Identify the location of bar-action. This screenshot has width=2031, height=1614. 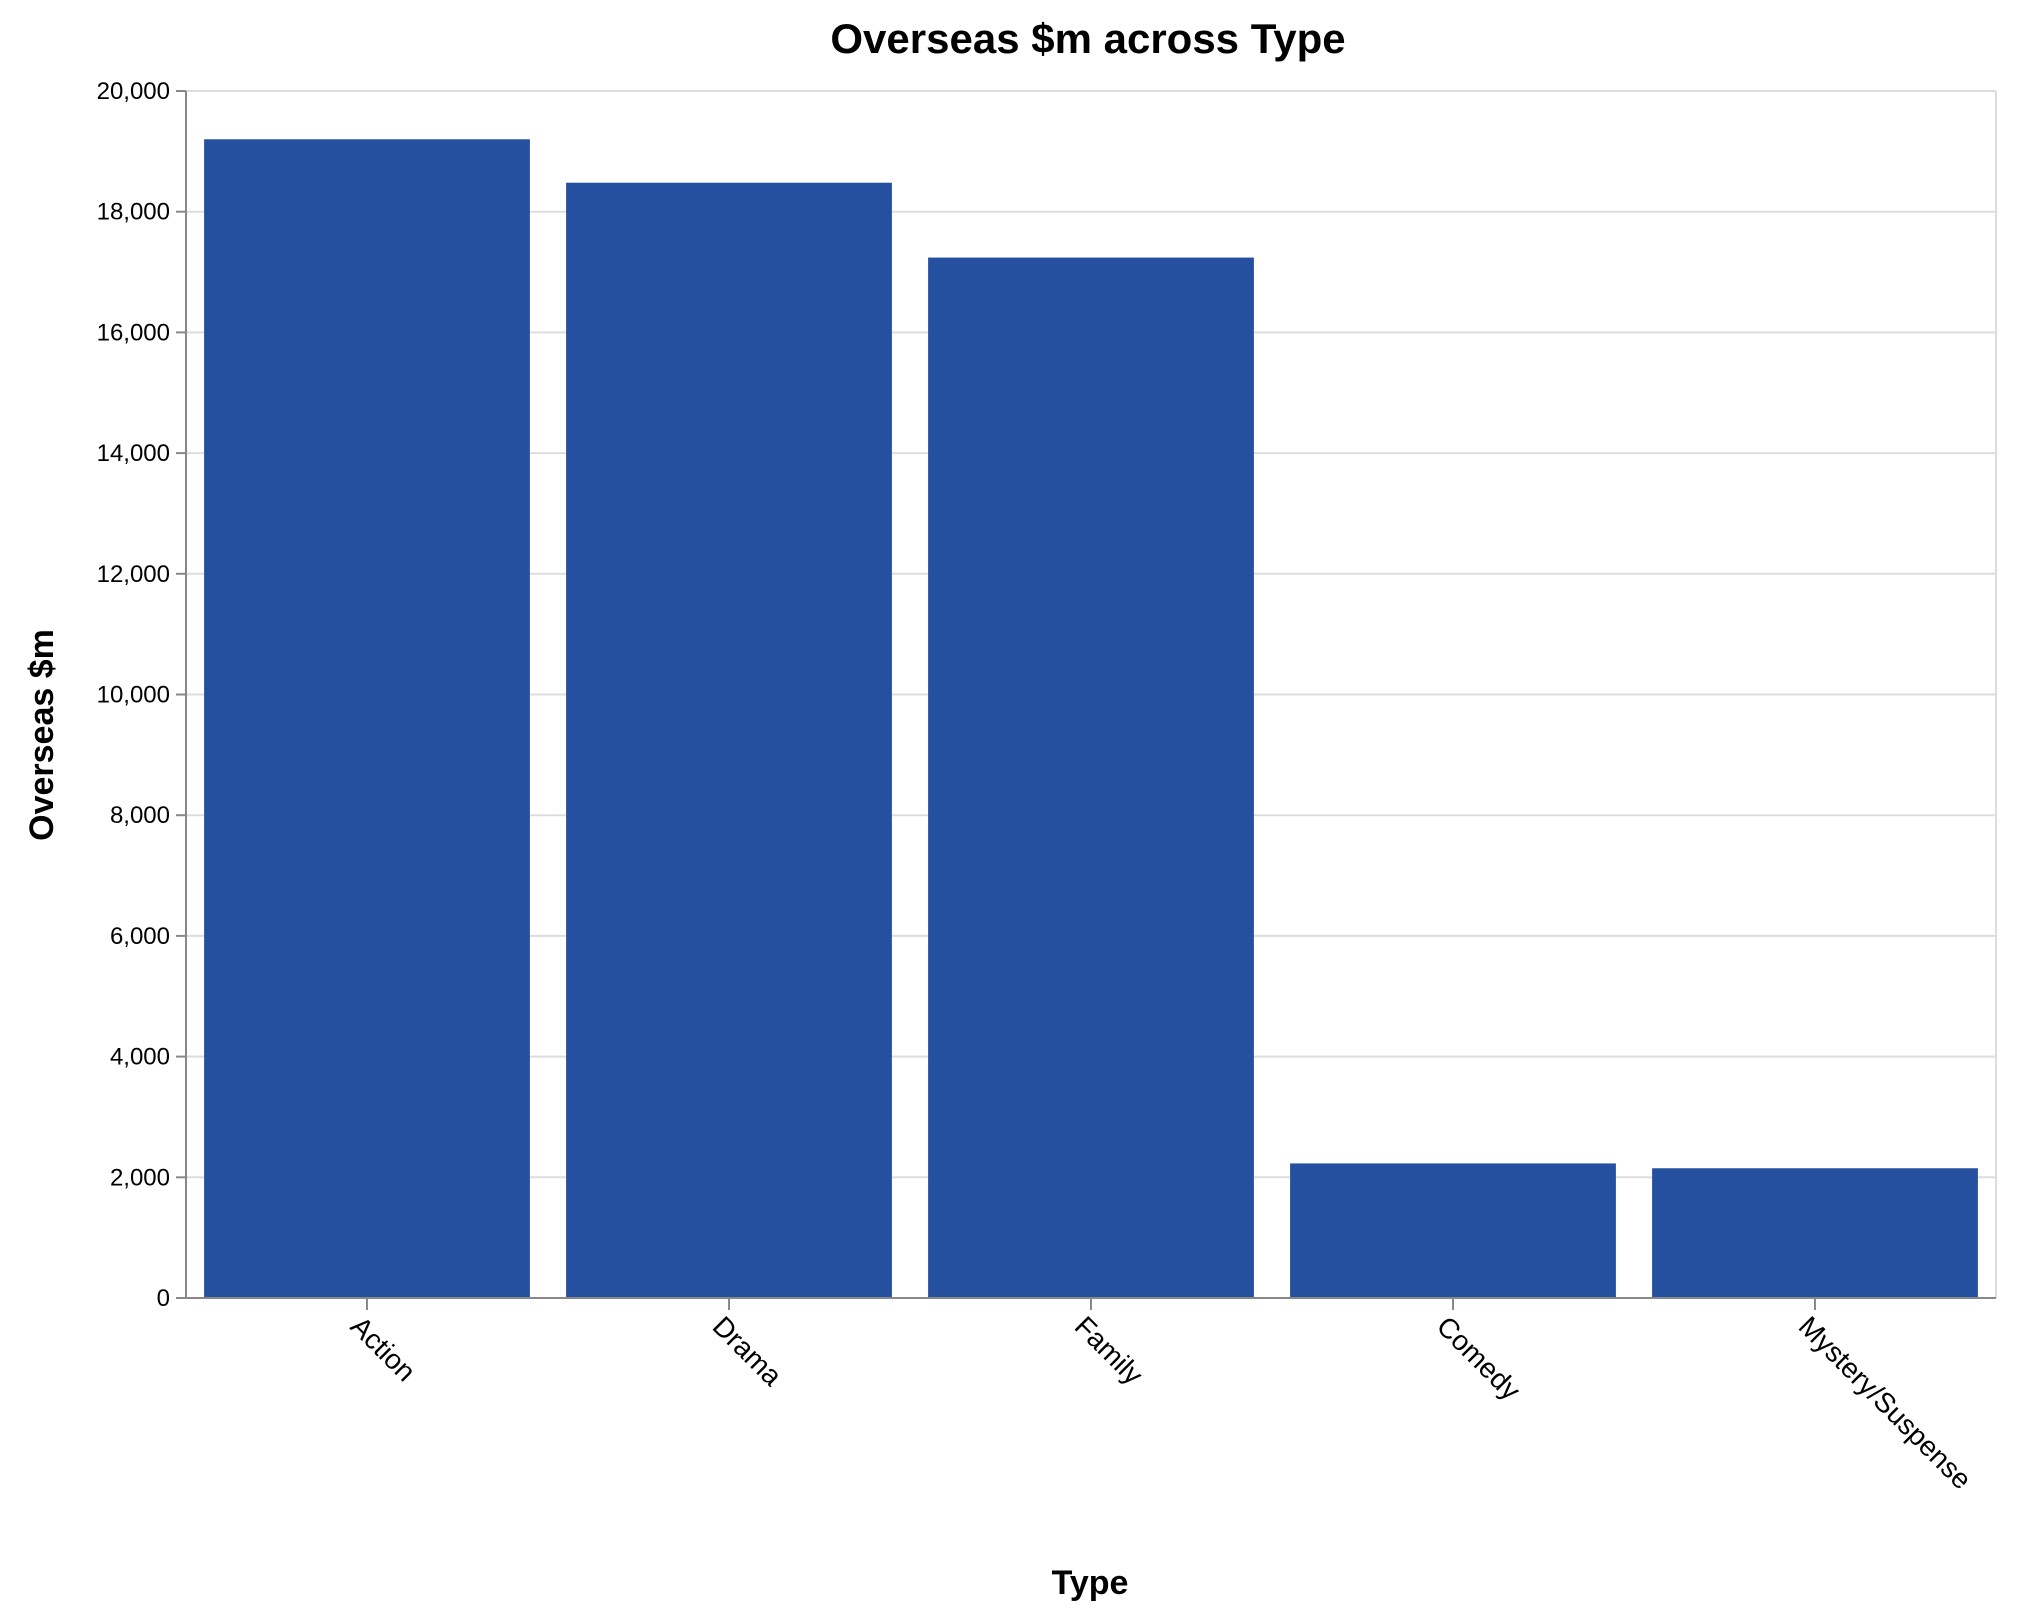
(367, 718).